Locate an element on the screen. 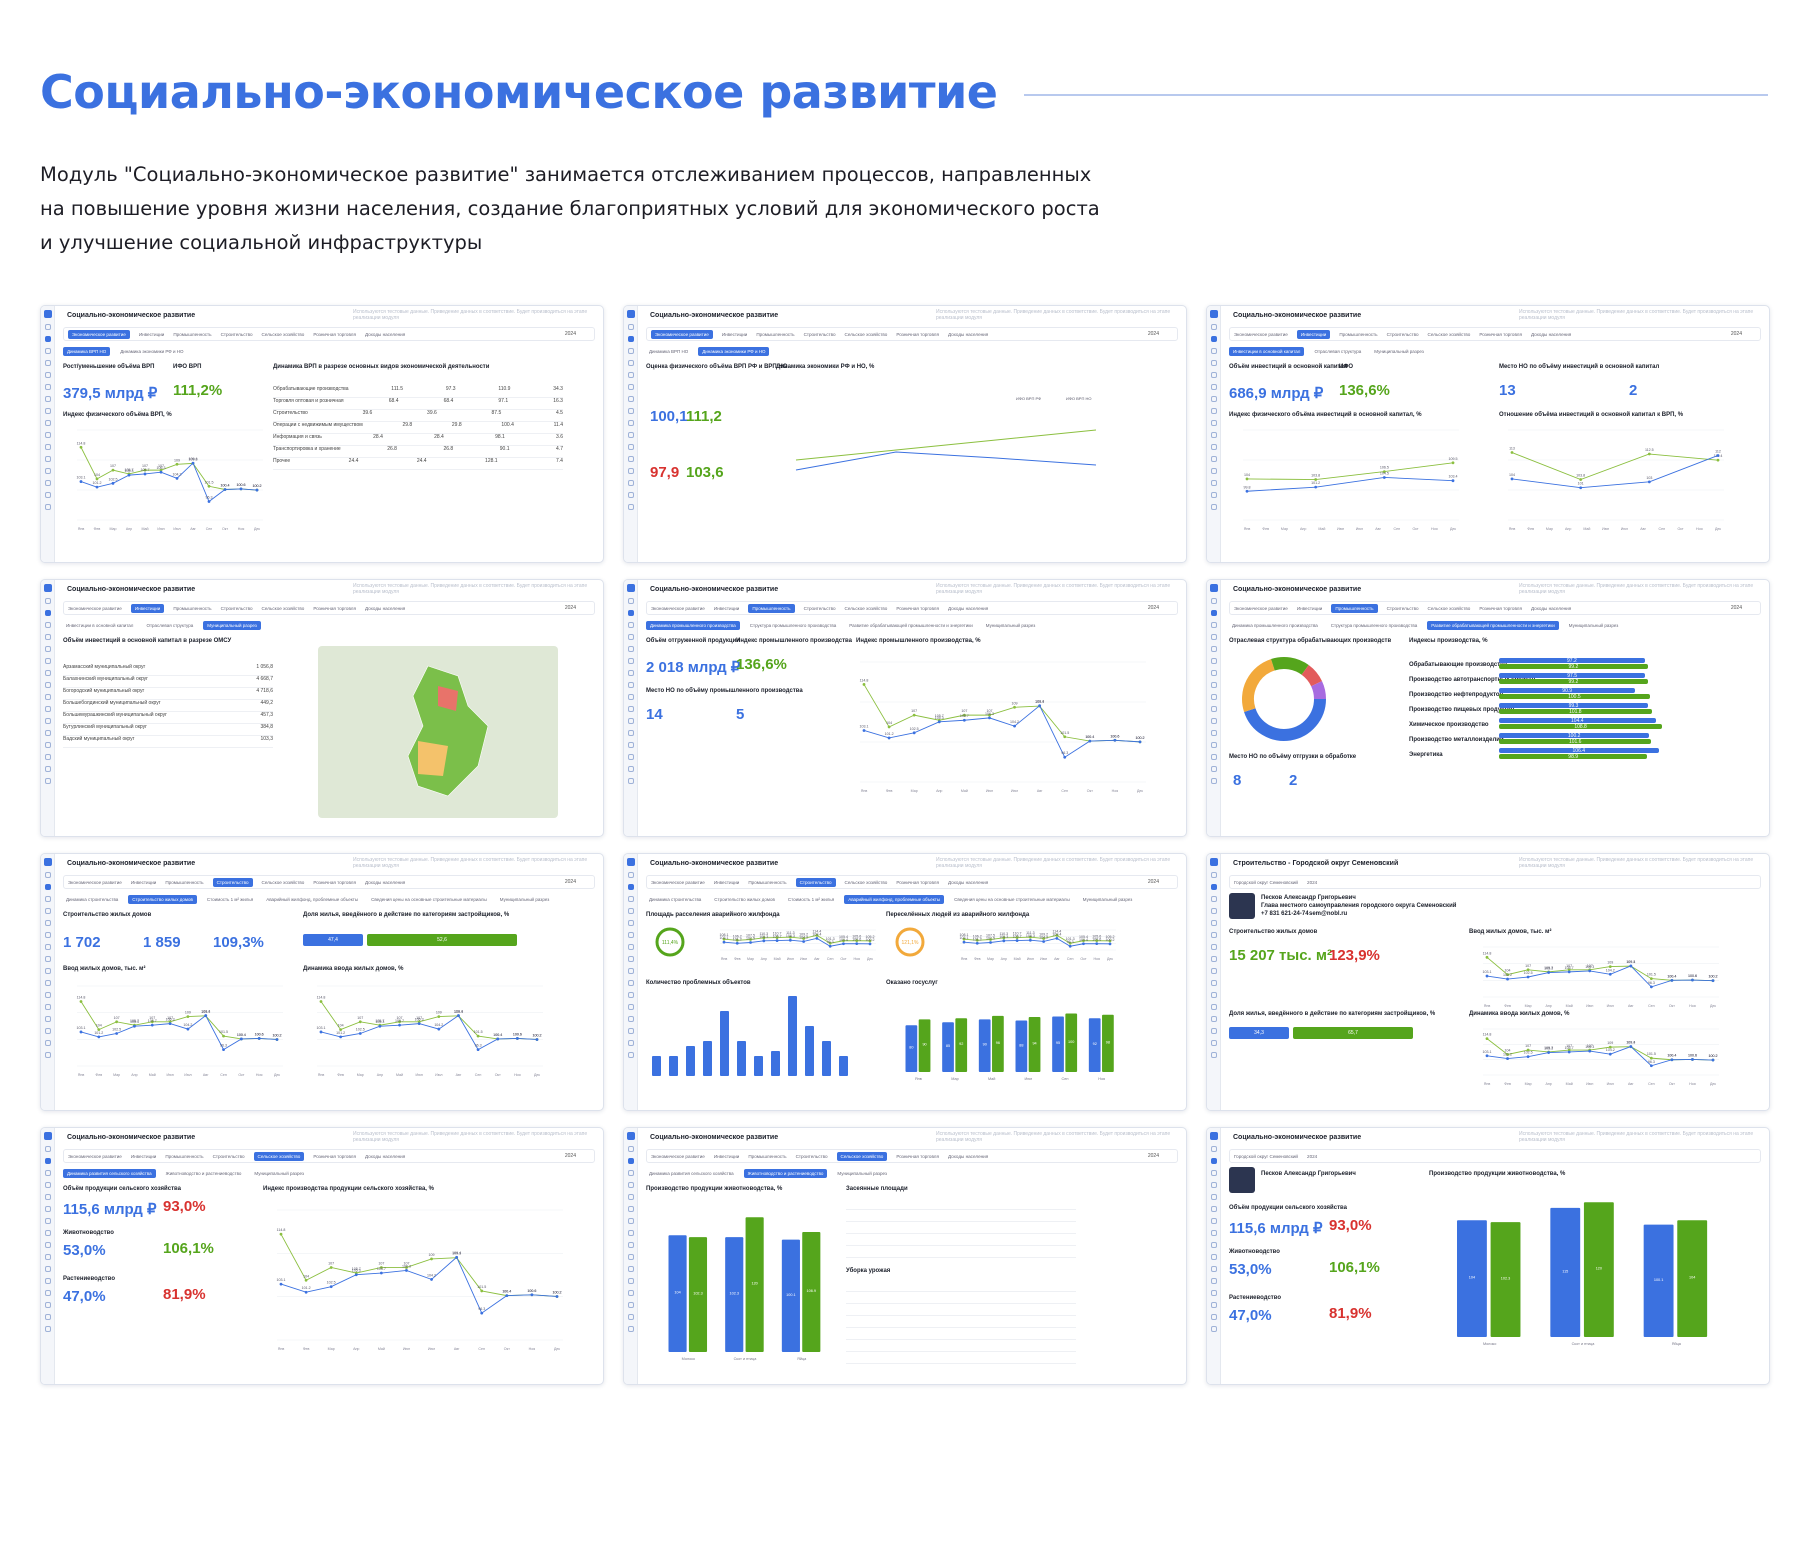 This screenshot has height=1561, width=1800. sub-tab-1: Динамика ВРП НО is located at coordinates (669, 351).